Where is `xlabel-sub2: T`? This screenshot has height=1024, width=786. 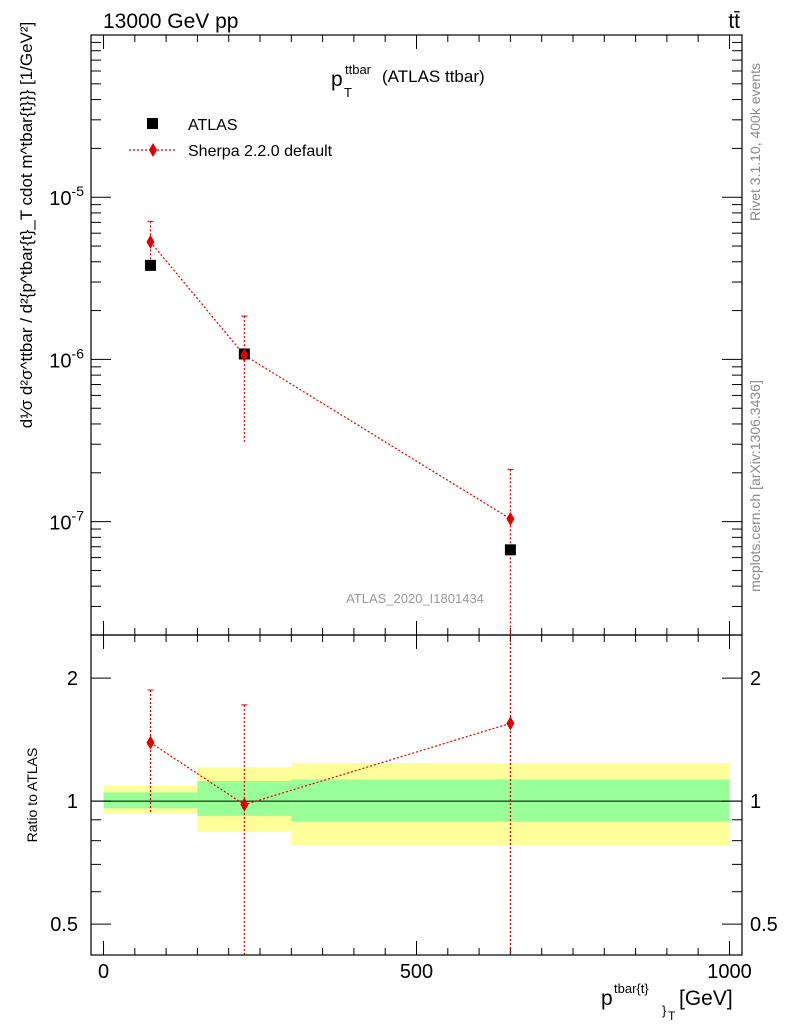 xlabel-sub2: T is located at coordinates (672, 1016).